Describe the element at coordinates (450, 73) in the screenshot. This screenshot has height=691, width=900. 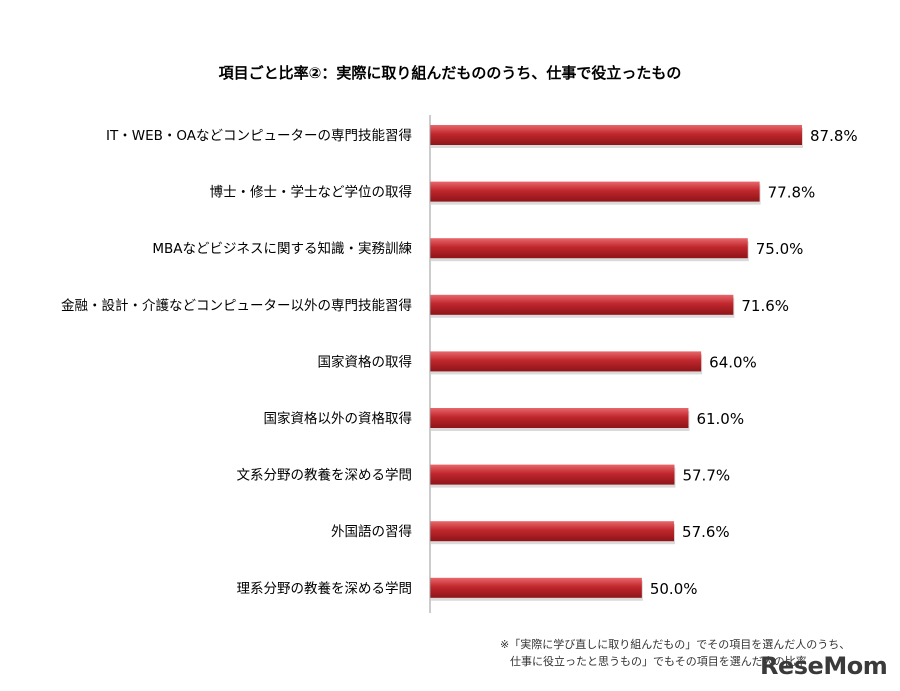
I see `chart-title: 項目ごと比率②：実際に取り組んだもののうち、仕事で役立ったもの` at that location.